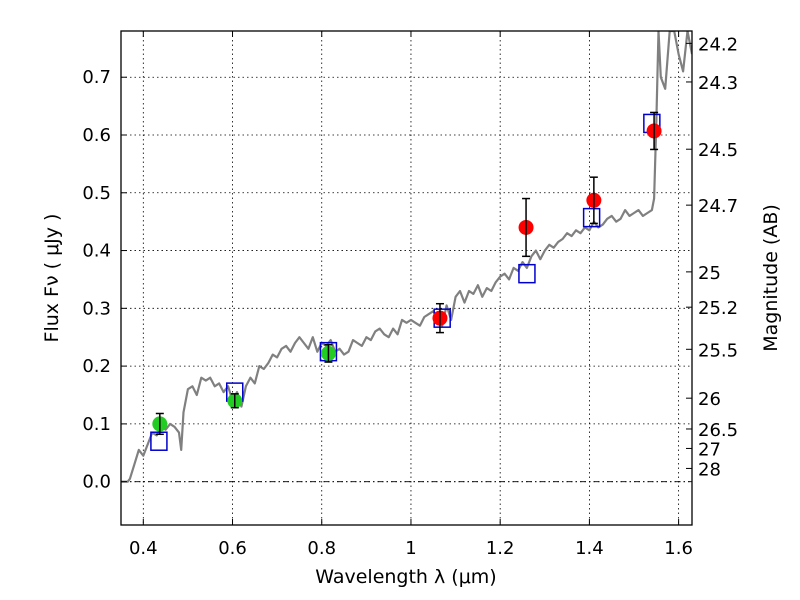 The height and width of the screenshot is (600, 800). What do you see at coordinates (96, 366) in the screenshot?
I see `y-tick-label: 0.2` at bounding box center [96, 366].